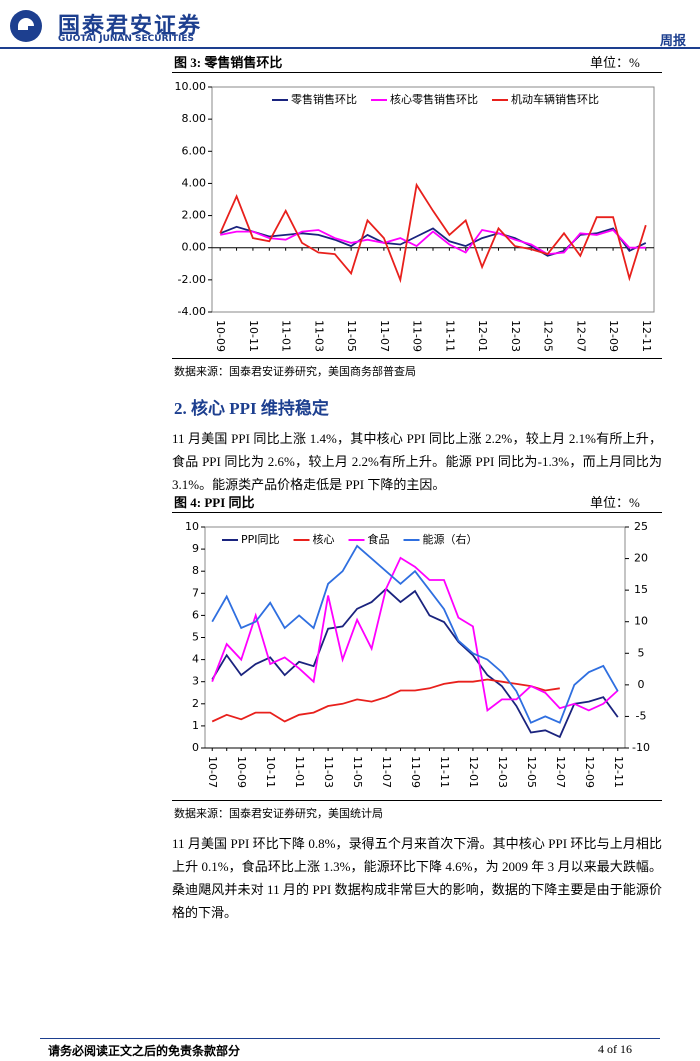 The width and height of the screenshot is (700, 1061). Describe the element at coordinates (195, 637) in the screenshot. I see `y-tick-label: 5` at that location.